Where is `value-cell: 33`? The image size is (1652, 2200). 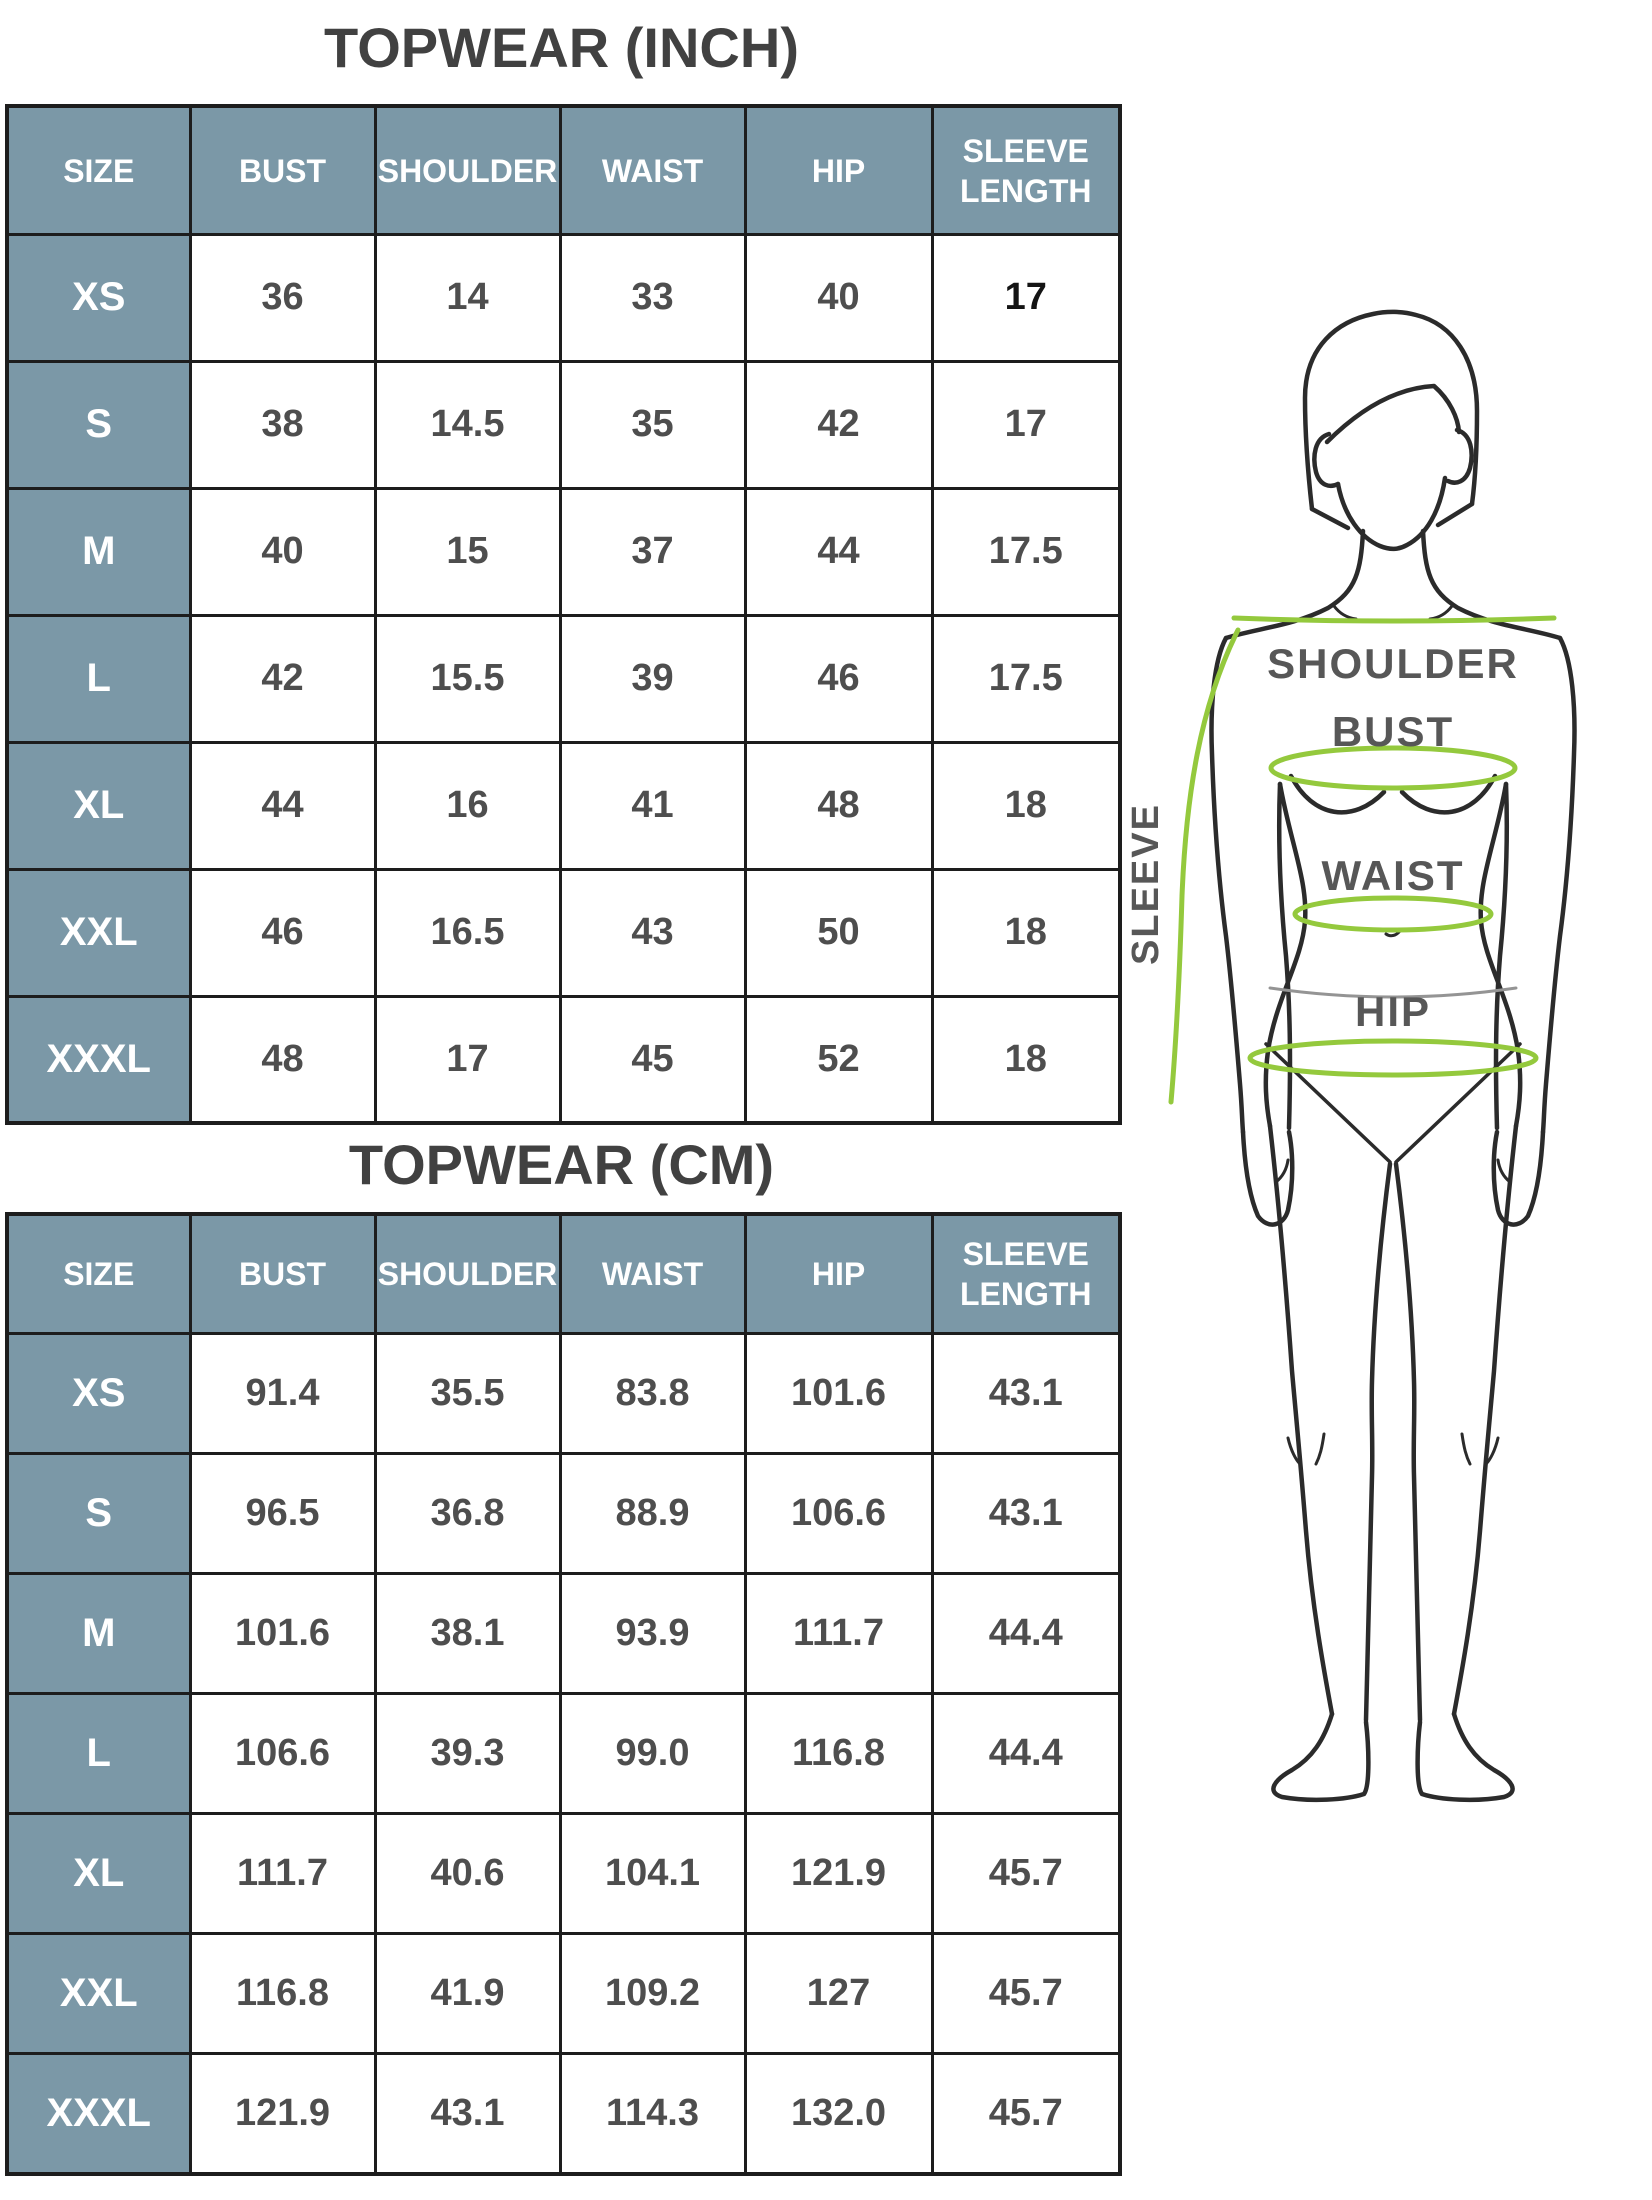 value-cell: 33 is located at coordinates (652, 297).